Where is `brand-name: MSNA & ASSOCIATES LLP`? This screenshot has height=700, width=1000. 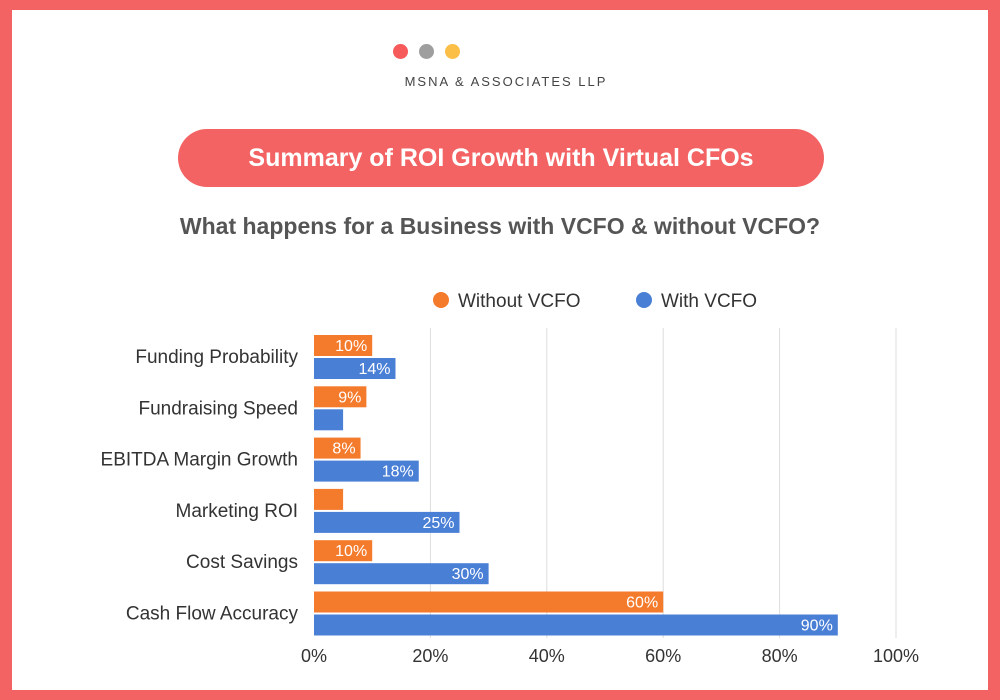 brand-name: MSNA & ASSOCIATES LLP is located at coordinates (506, 81).